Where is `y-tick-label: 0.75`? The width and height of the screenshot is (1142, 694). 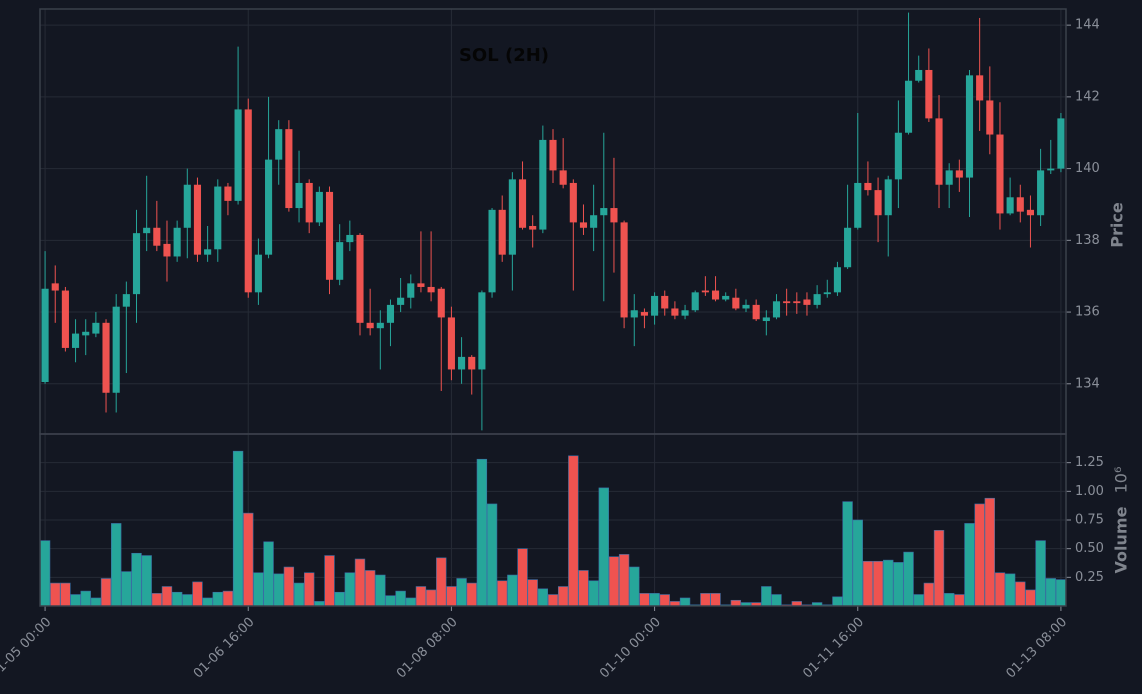 y-tick-label: 0.75 is located at coordinates (1089, 520).